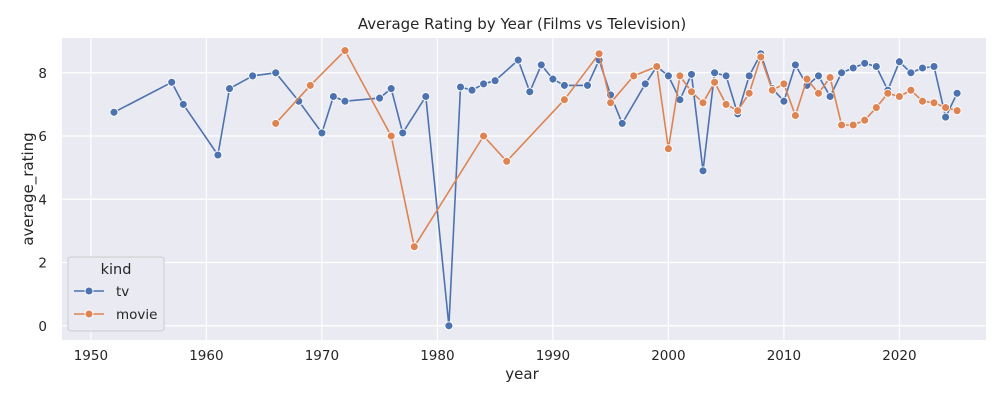  Describe the element at coordinates (122, 292) in the screenshot. I see `legend-label: tv` at that location.